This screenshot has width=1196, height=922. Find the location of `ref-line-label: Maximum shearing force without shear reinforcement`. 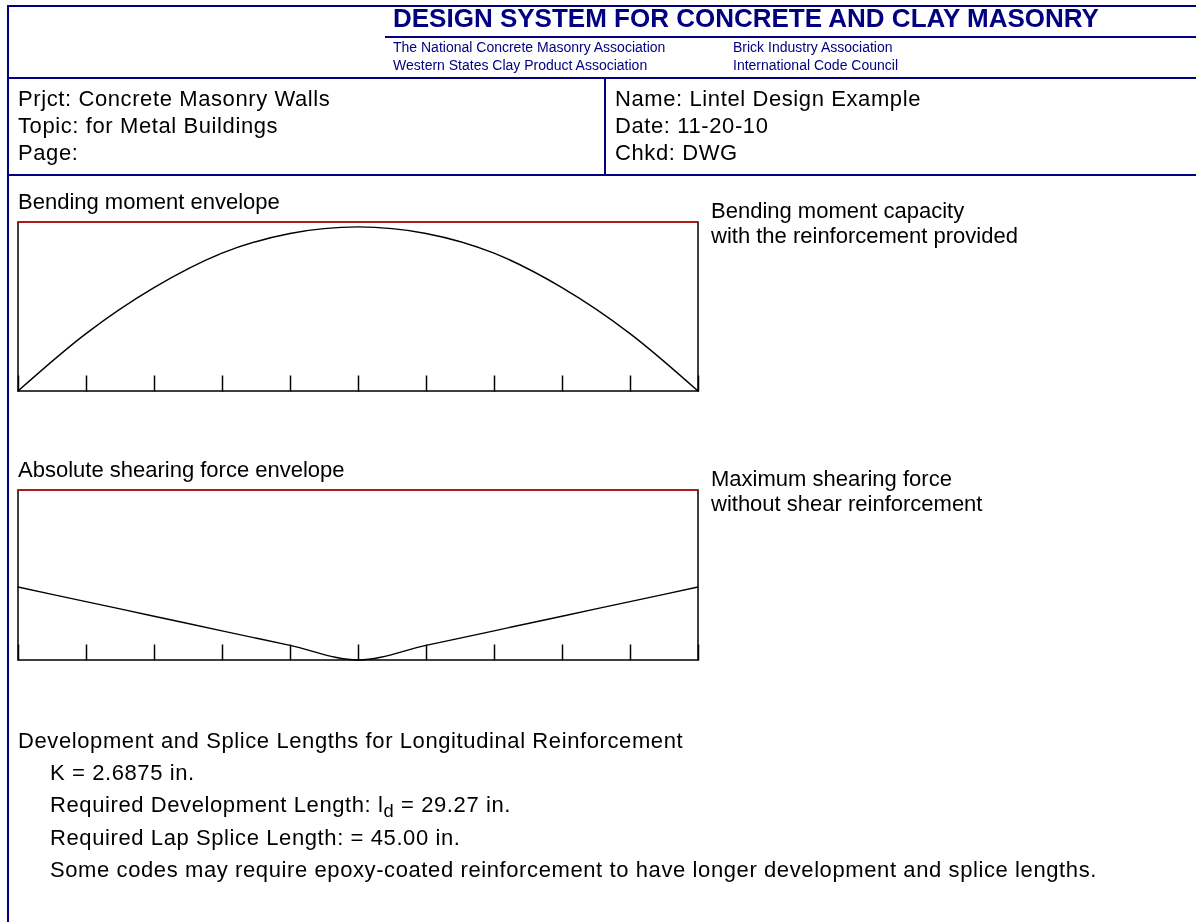

ref-line-label: Maximum shearing force without shear reinforcement is located at coordinates (846, 491).